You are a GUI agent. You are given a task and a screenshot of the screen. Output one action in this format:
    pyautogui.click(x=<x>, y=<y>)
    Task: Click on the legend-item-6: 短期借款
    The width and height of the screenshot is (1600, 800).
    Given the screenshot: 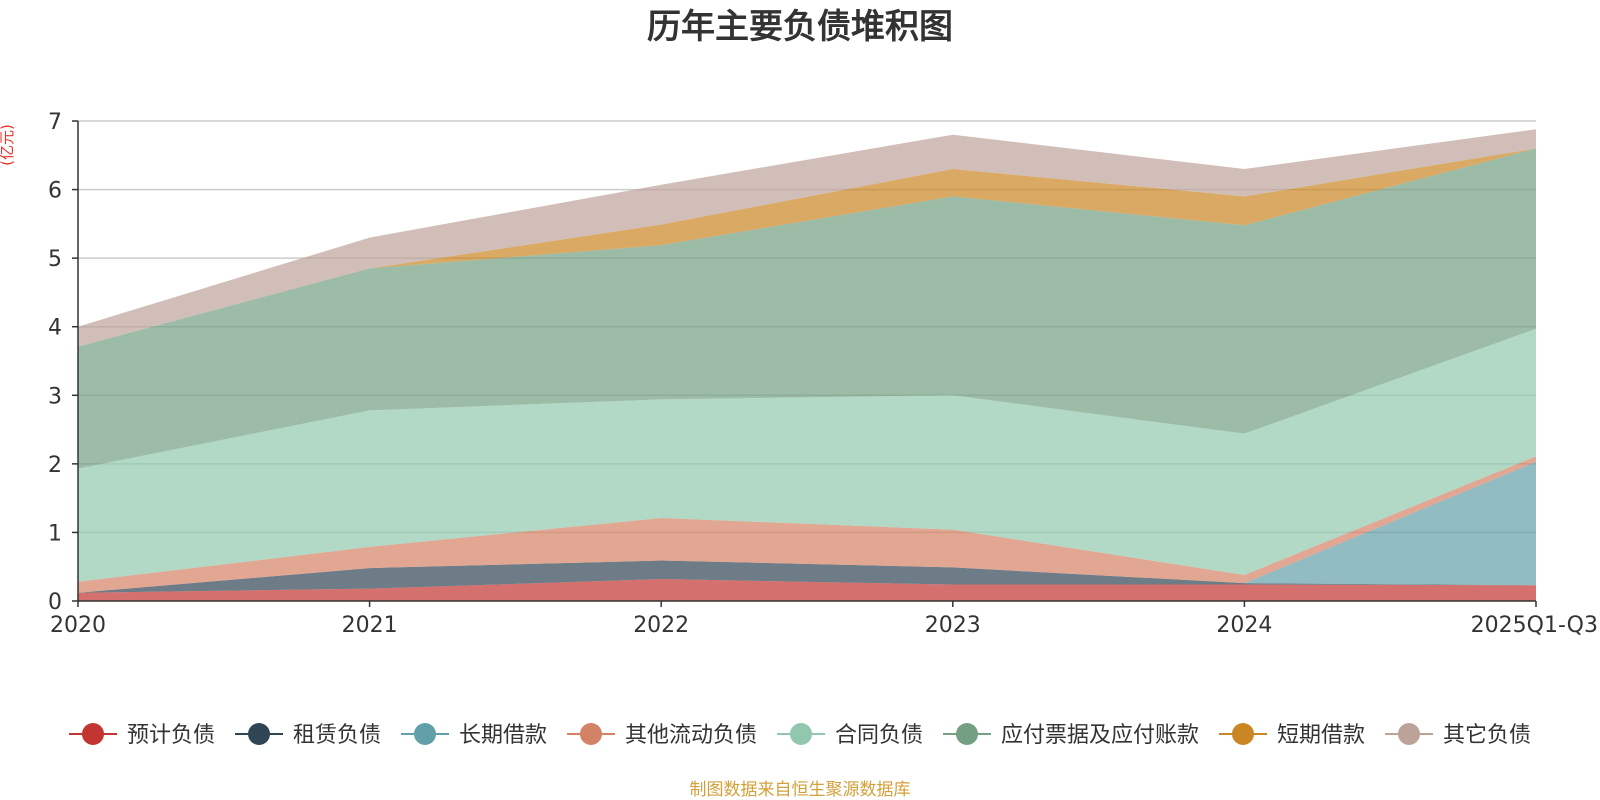 What is the action you would take?
    pyautogui.click(x=1292, y=735)
    